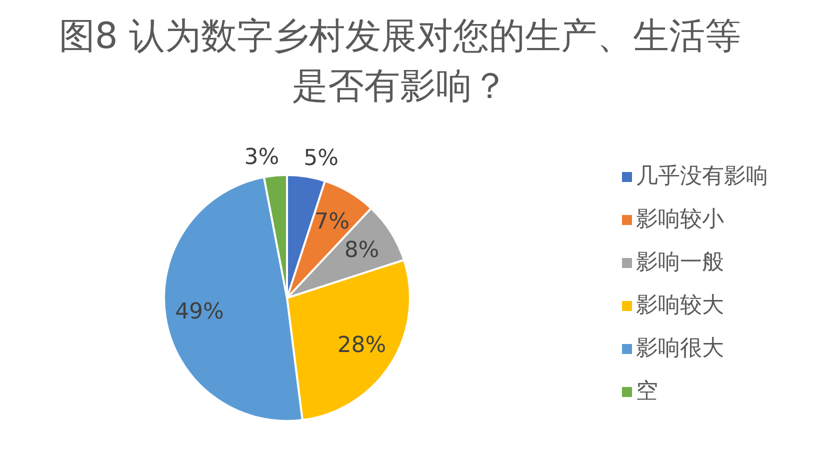 The width and height of the screenshot is (820, 460). What do you see at coordinates (647, 391) in the screenshot?
I see `legend-label: 空` at bounding box center [647, 391].